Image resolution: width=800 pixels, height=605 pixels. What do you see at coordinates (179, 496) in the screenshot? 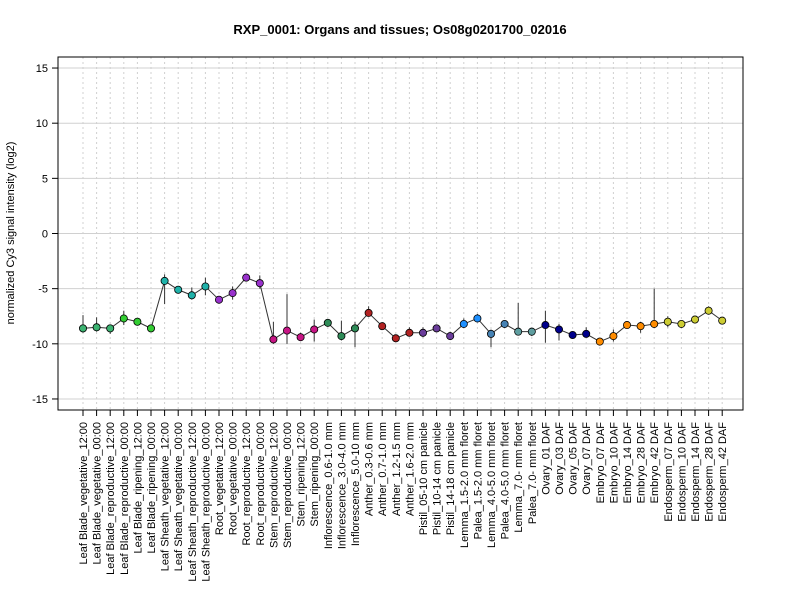
I see `x-tick-label: Leaf Sheath_vegetative_00:00` at bounding box center [179, 496].